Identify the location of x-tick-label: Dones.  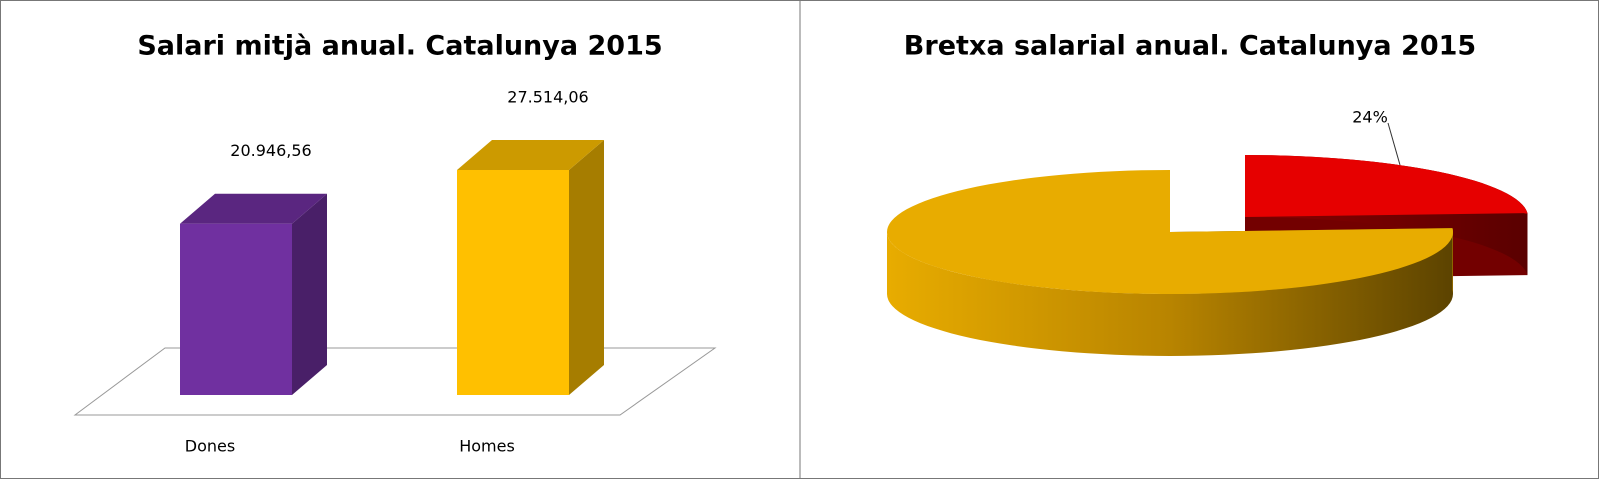
(210, 446).